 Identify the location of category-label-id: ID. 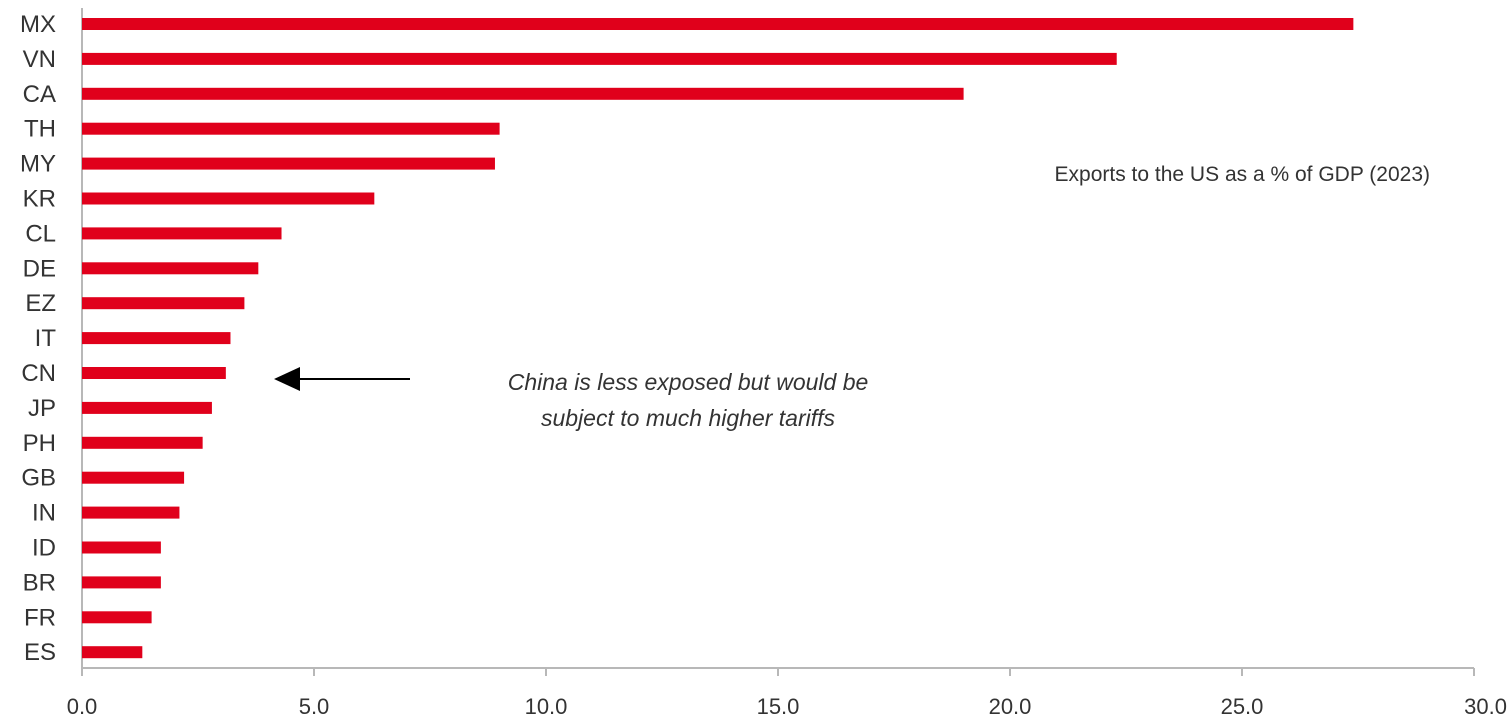
(44, 548).